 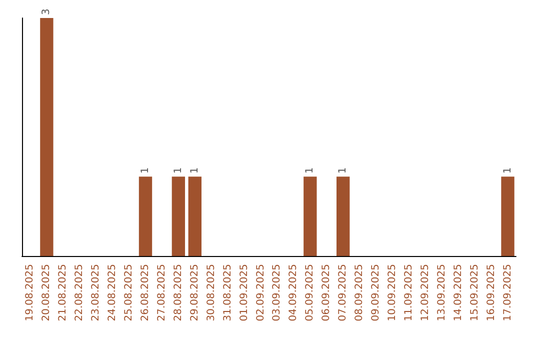 I want to click on x-tick-label: 15.09.2025, so click(x=474, y=293).